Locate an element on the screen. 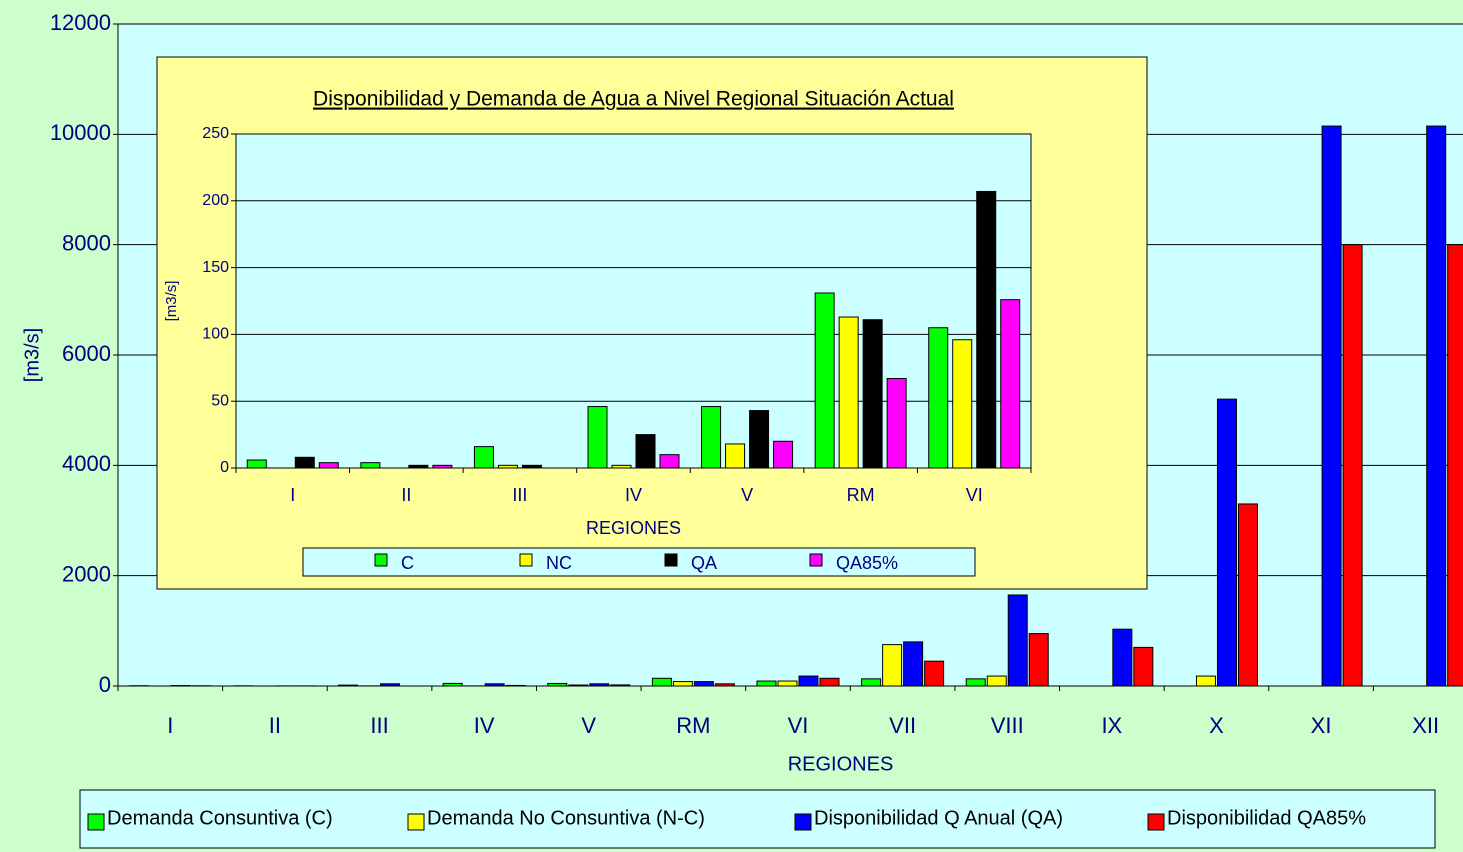 This screenshot has height=852, width=1463. legend-label: QA85% is located at coordinates (867, 563).